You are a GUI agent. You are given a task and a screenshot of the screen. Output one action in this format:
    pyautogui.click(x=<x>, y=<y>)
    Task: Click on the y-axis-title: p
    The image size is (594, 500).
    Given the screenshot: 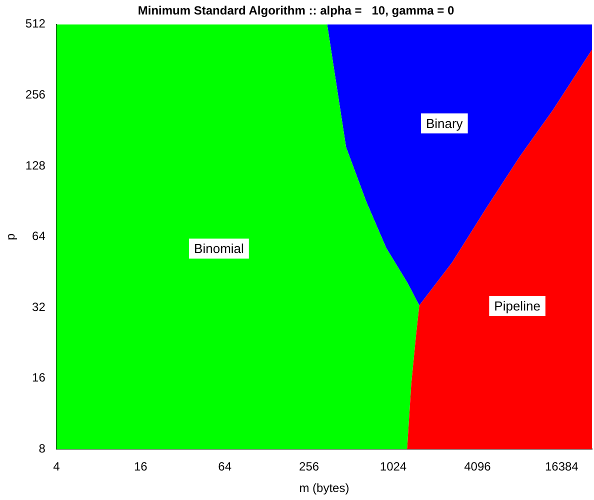 What is the action you would take?
    pyautogui.click(x=11, y=236)
    